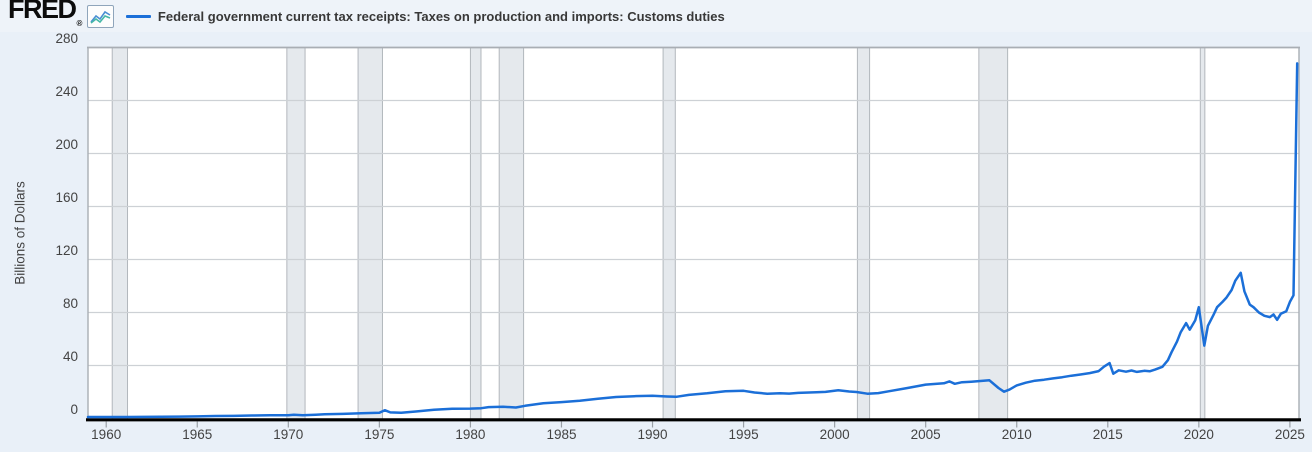  I want to click on x-tick-label: 1995, so click(743, 434).